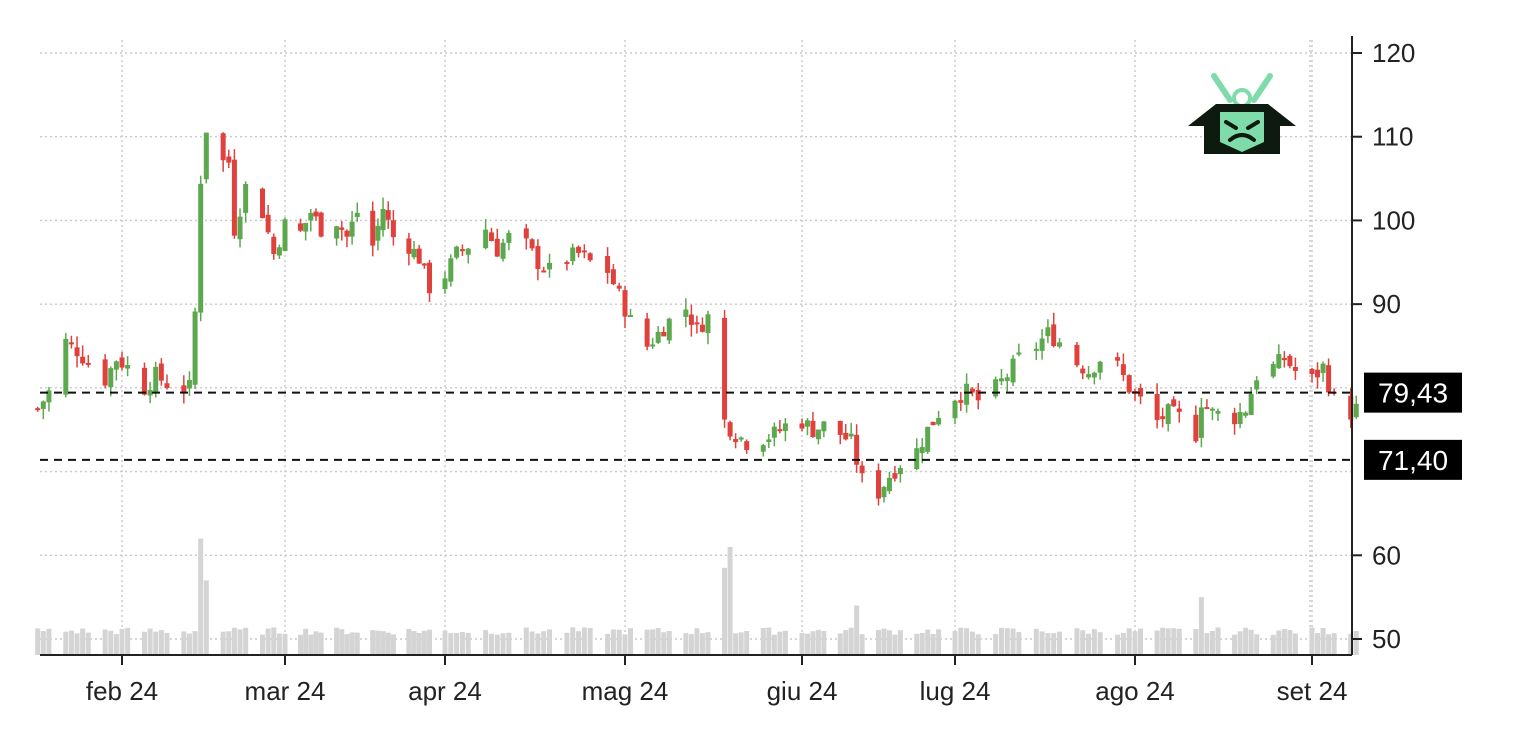  What do you see at coordinates (1135, 691) in the screenshot?
I see `x-tick-label: ago 24` at bounding box center [1135, 691].